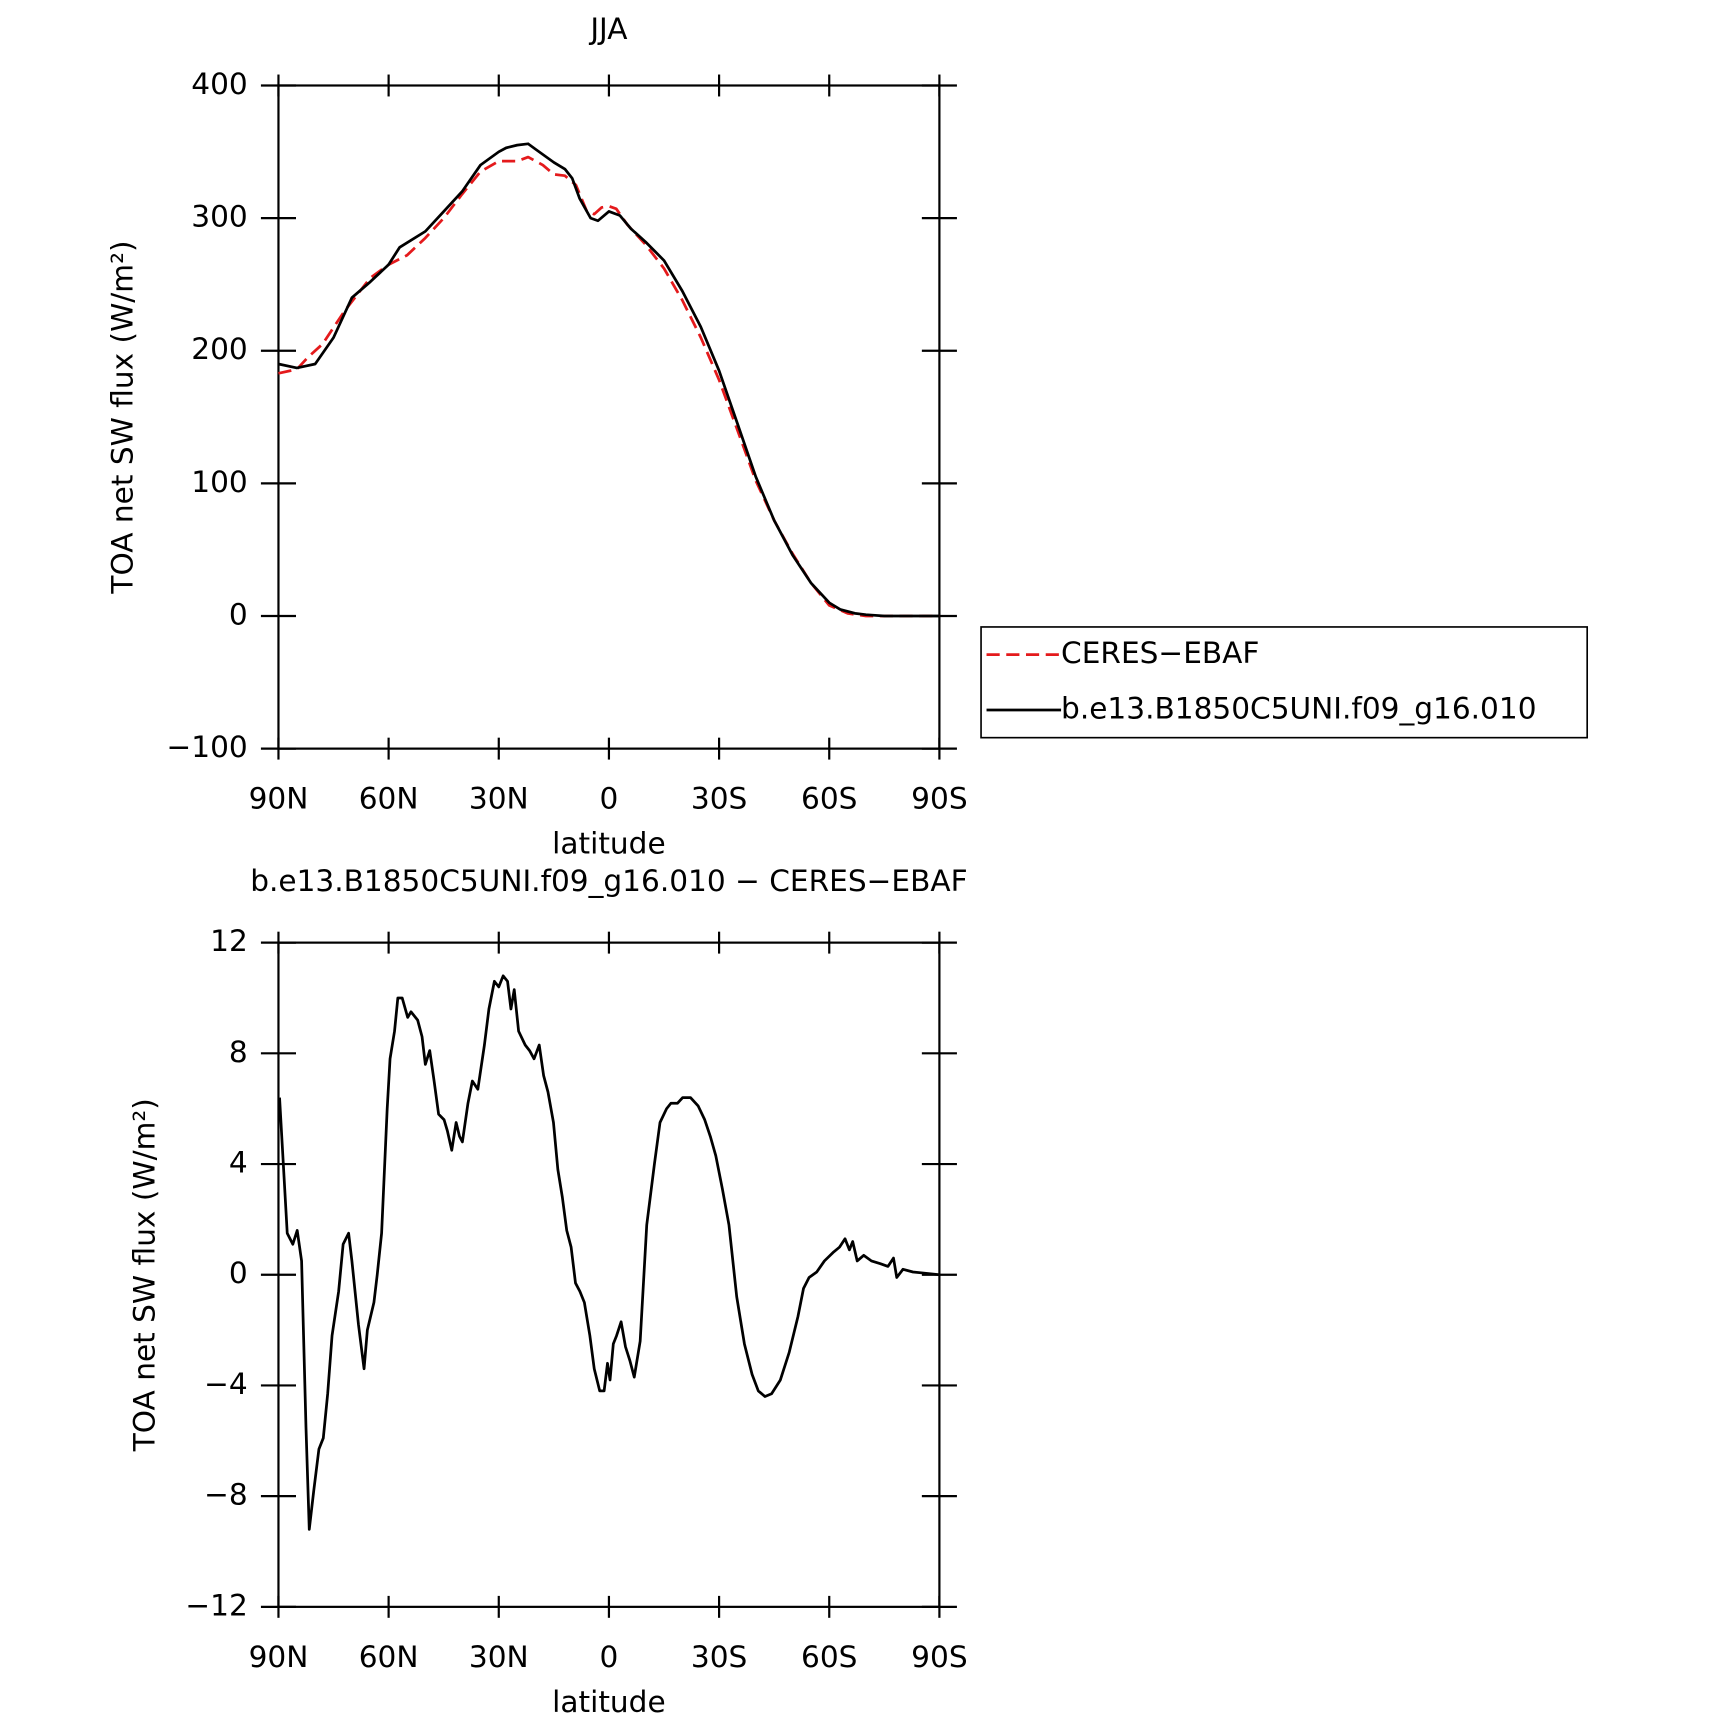 The height and width of the screenshot is (1734, 1710). I want to click on plot-frame, so click(609, 417).